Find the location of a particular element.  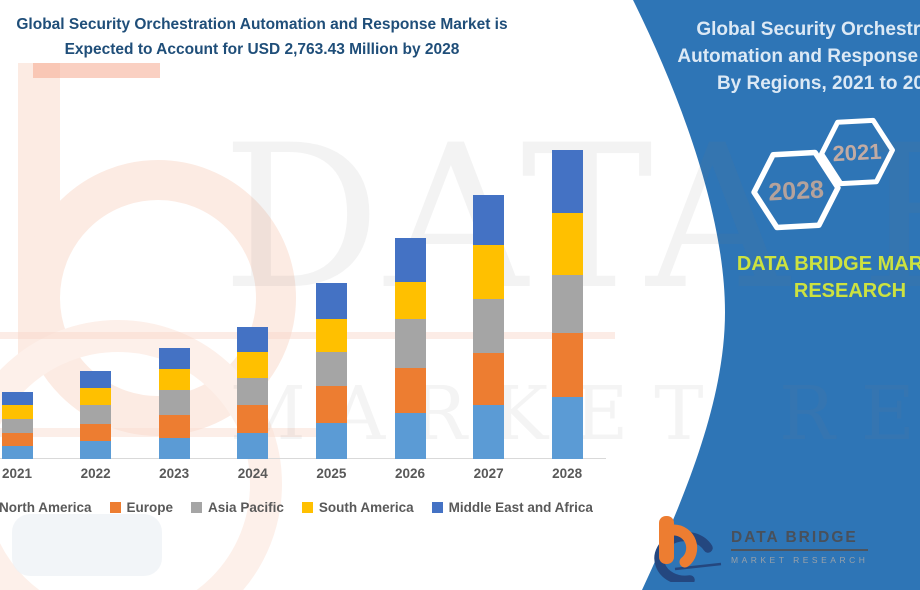

bar-2026 is located at coordinates (410, 348).